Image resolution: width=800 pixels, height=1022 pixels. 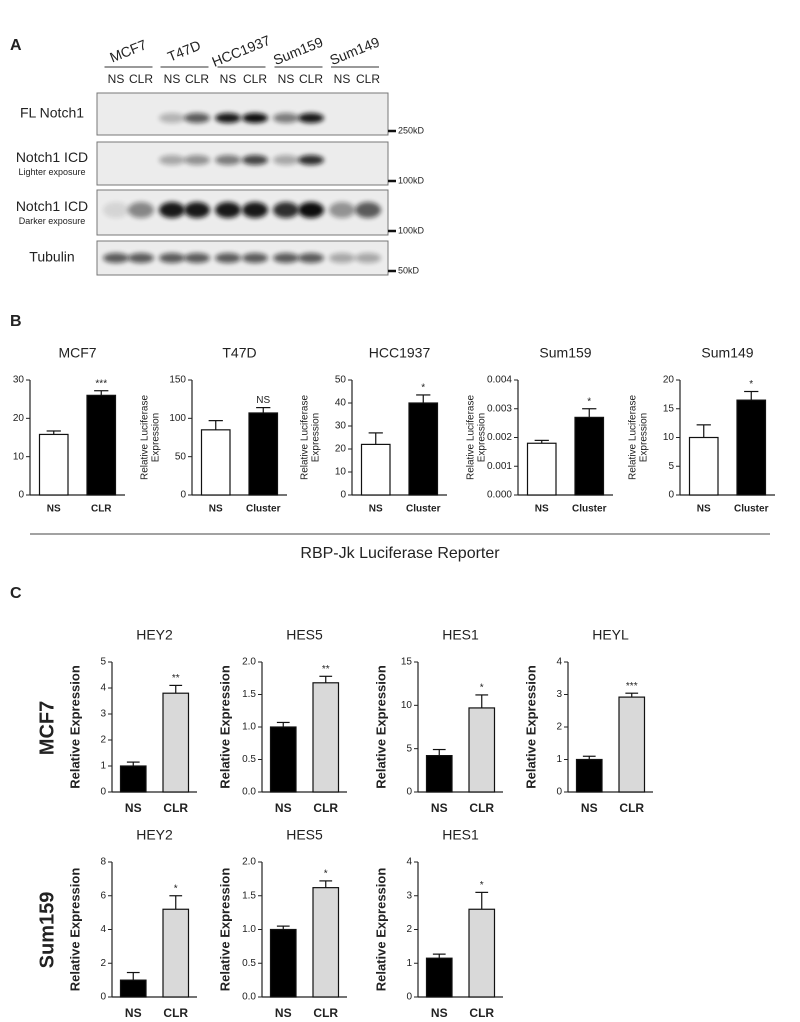 What do you see at coordinates (241, 51) in the screenshot?
I see `cell-line-label: HCC1937` at bounding box center [241, 51].